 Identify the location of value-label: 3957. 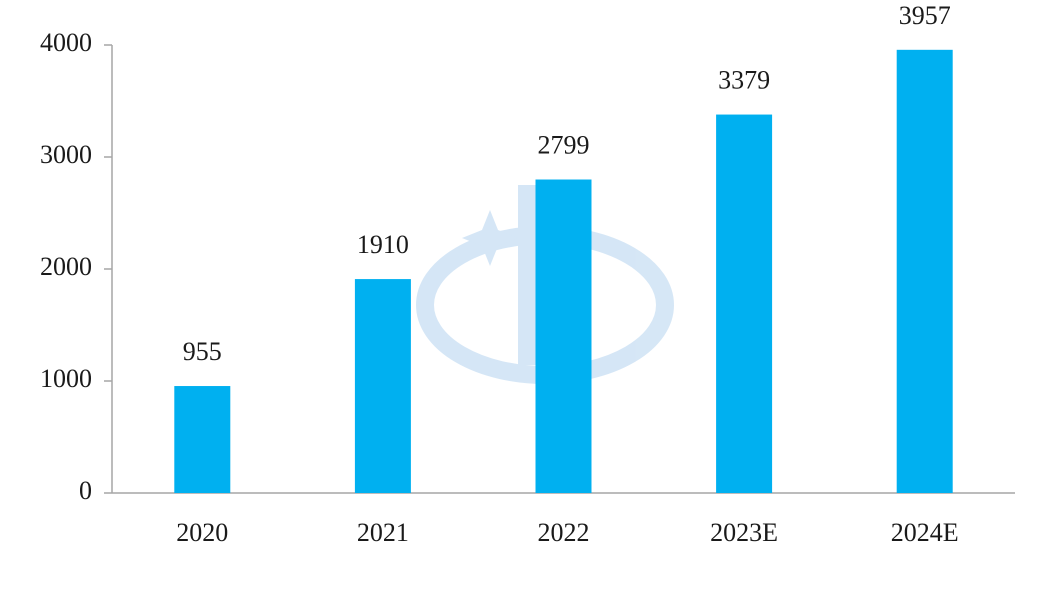
(925, 15).